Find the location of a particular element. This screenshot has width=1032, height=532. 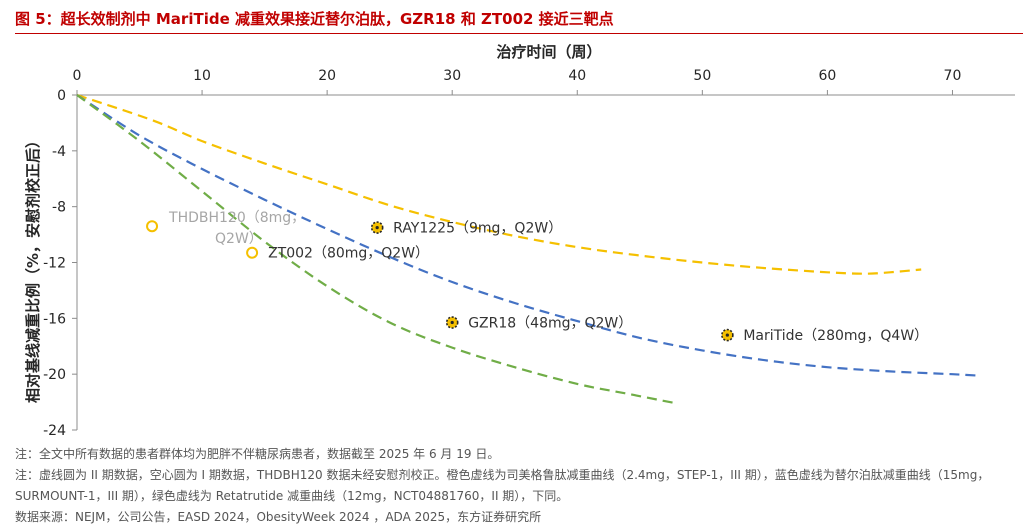

y-tick-label: 0 is located at coordinates (61, 96).